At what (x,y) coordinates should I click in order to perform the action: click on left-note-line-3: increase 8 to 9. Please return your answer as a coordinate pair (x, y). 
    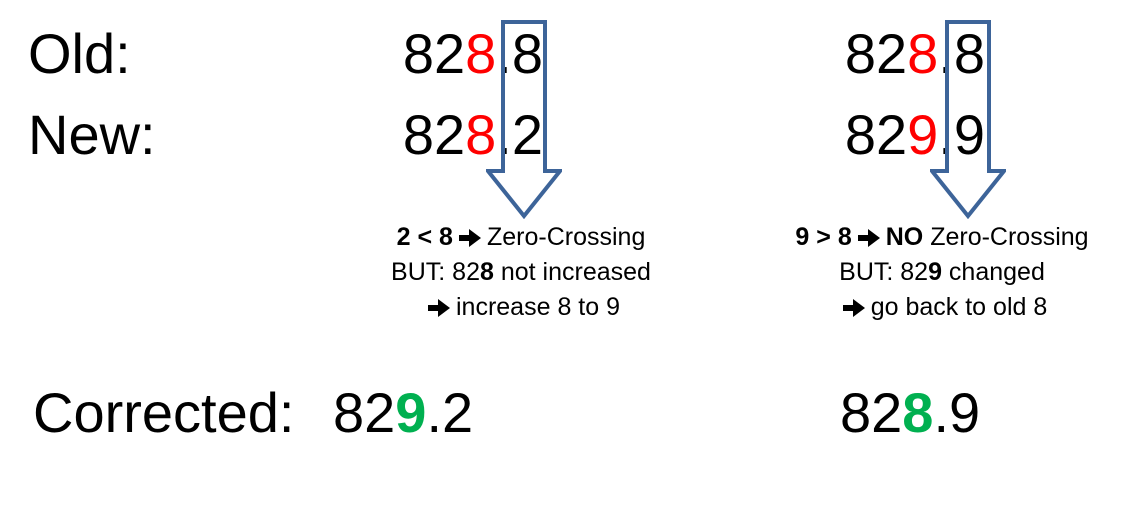
    Looking at the image, I should click on (521, 307).